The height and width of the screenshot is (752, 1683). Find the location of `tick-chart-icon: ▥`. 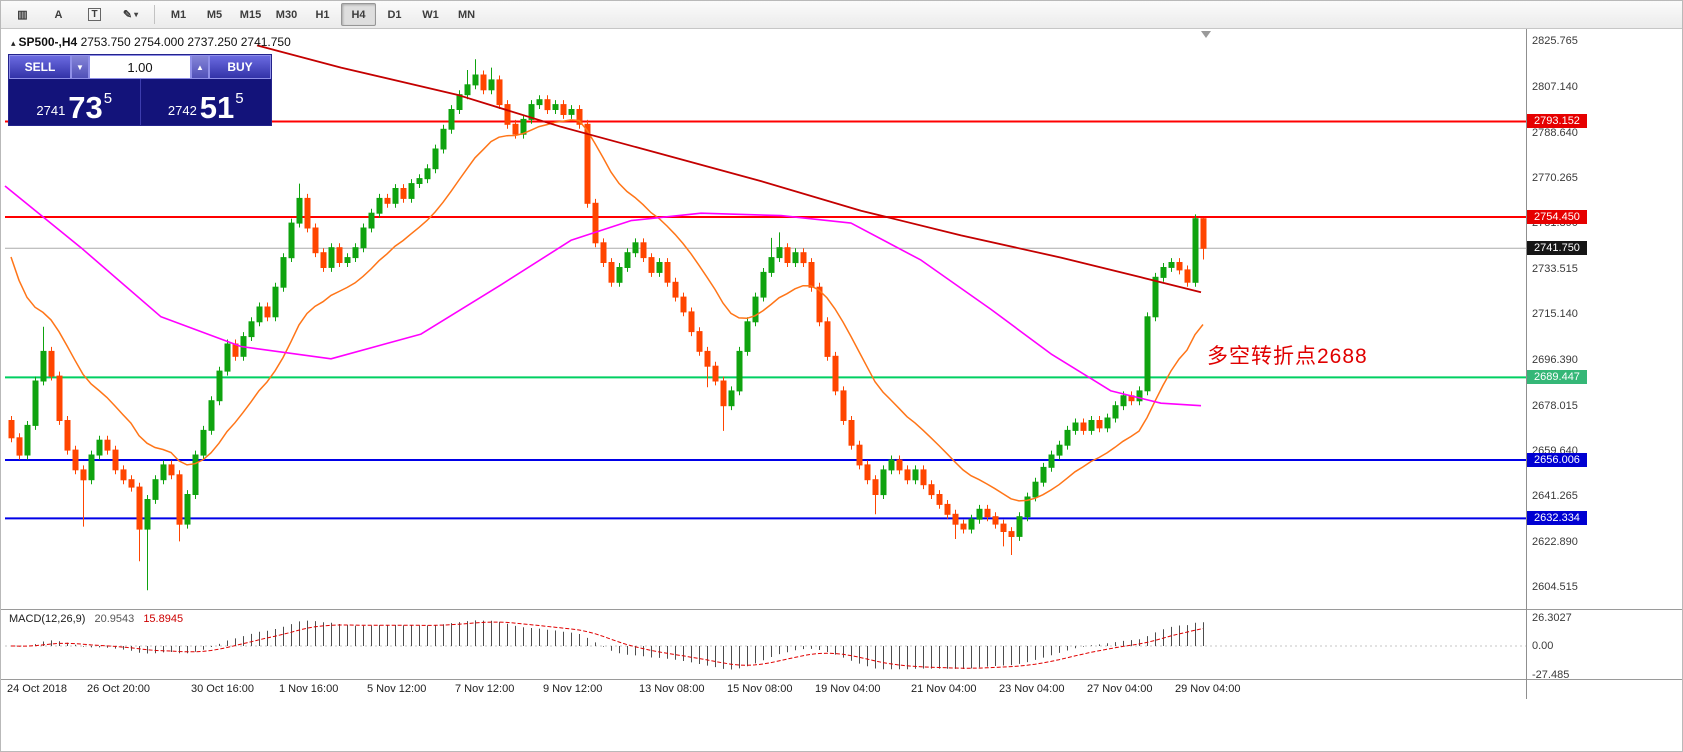

tick-chart-icon: ▥ is located at coordinates (22, 15).